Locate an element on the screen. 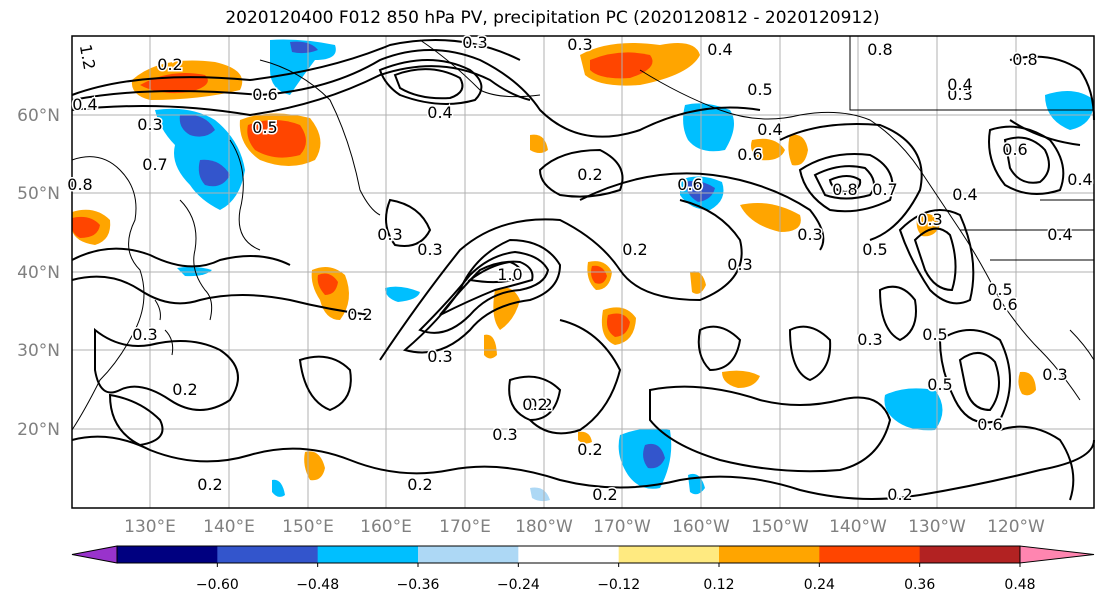  lat-label: 60°N is located at coordinates (38, 116).